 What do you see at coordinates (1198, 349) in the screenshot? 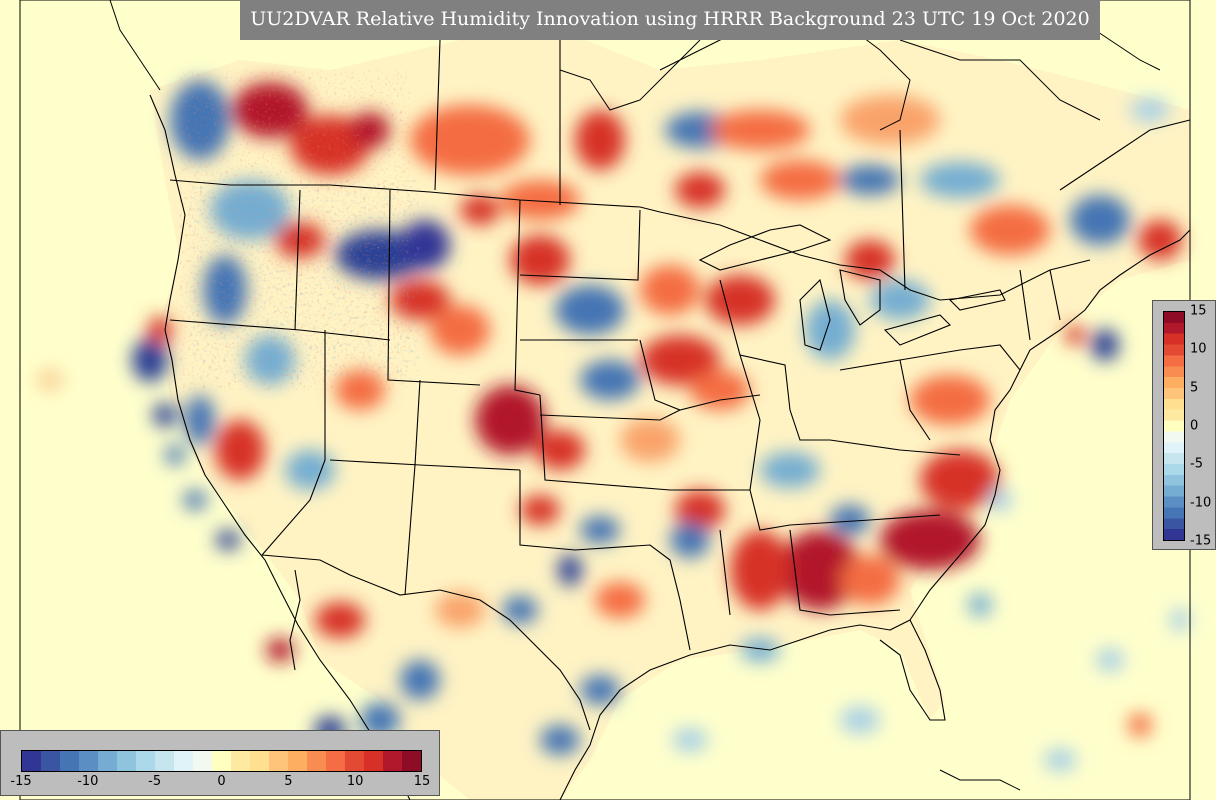
I see `vertical-colorbar-tick-label: 10` at bounding box center [1198, 349].